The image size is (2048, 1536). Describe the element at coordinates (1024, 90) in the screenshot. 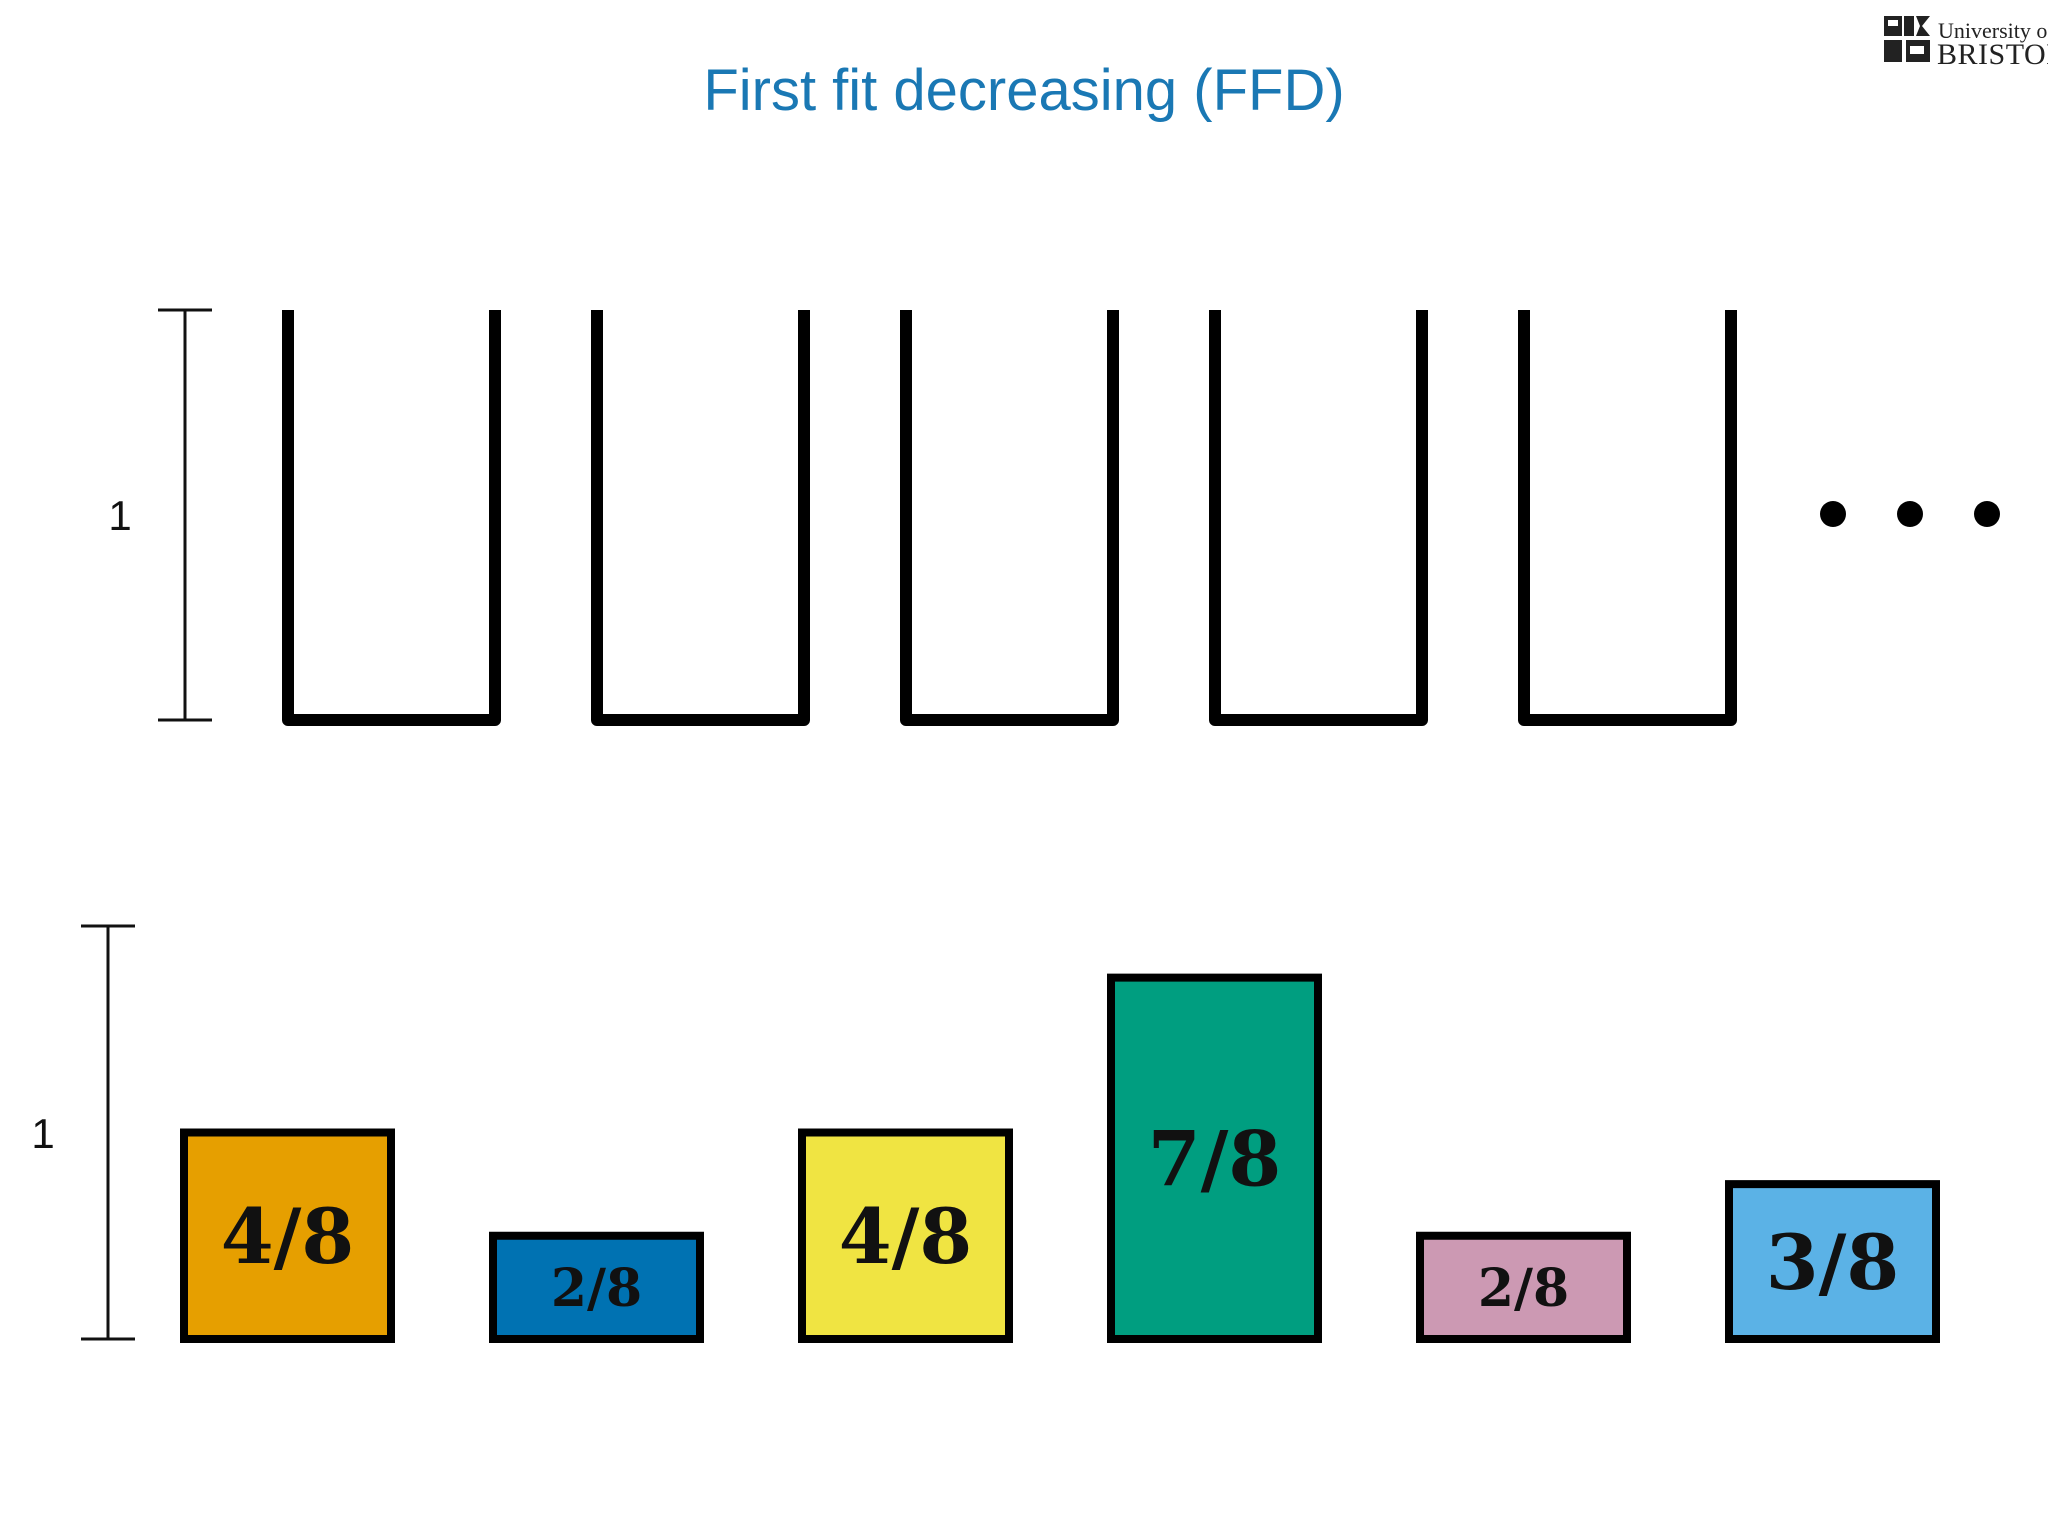

I see `slide-title: First fit decreasing (FFD)` at that location.